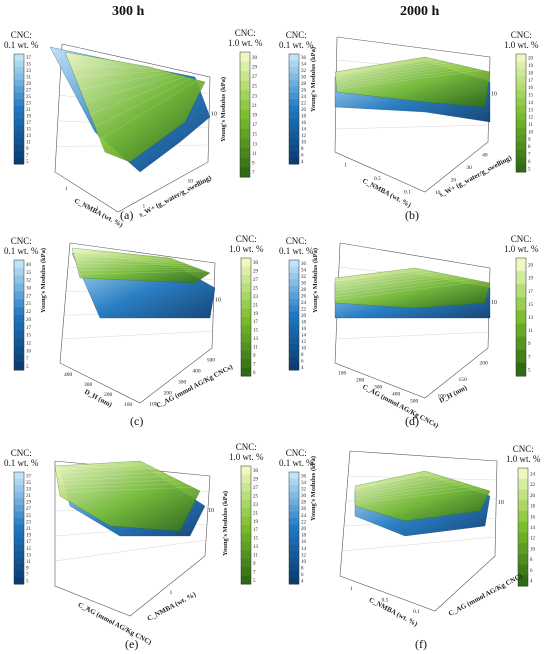 The height and width of the screenshot is (654, 550). I want to click on x-tick-label: 1, so click(66, 189).